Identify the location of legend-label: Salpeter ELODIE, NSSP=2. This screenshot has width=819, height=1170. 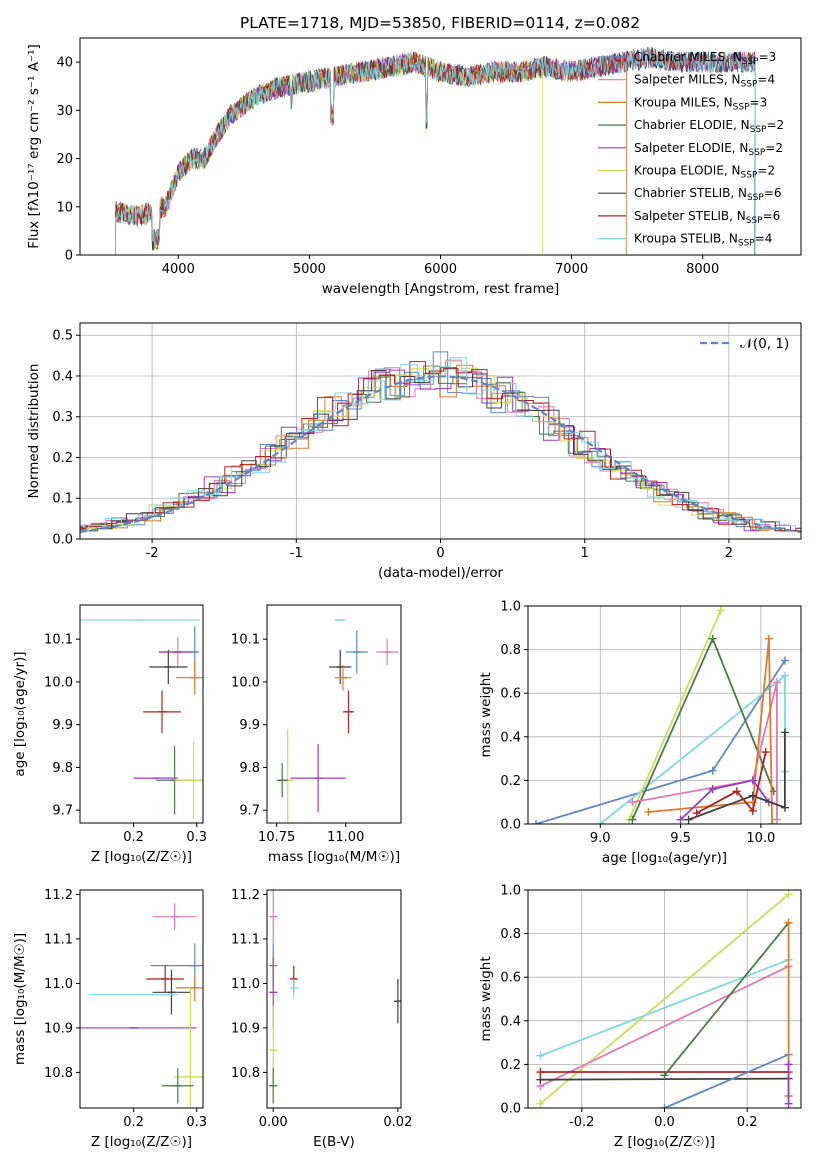
(708, 149).